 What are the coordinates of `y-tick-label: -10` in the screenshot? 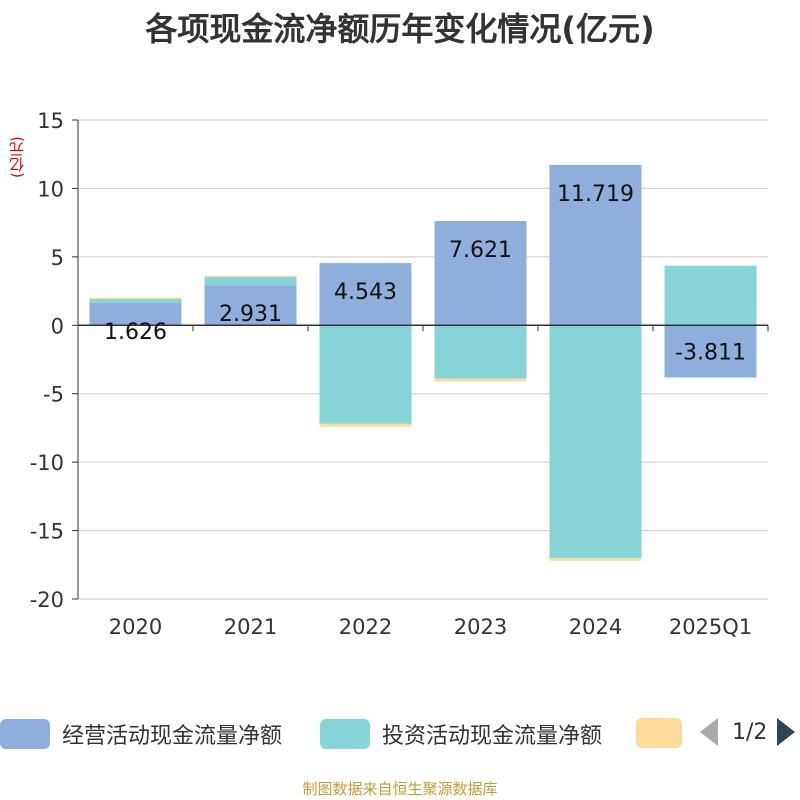 It's located at (47, 463).